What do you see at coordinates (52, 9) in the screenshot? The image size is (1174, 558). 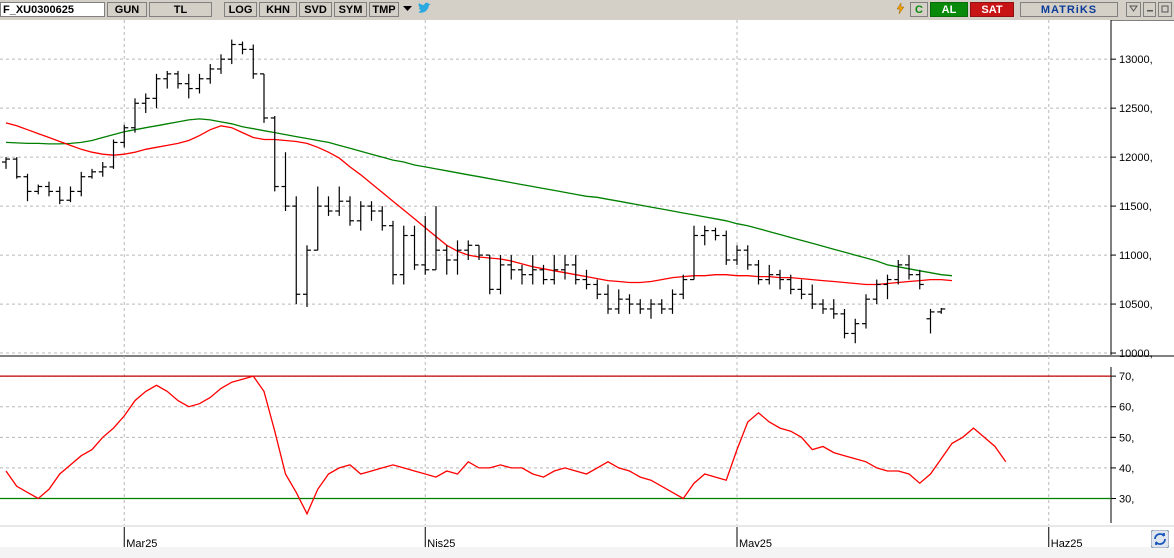 I see `symbol-field: F_XU0300625` at bounding box center [52, 9].